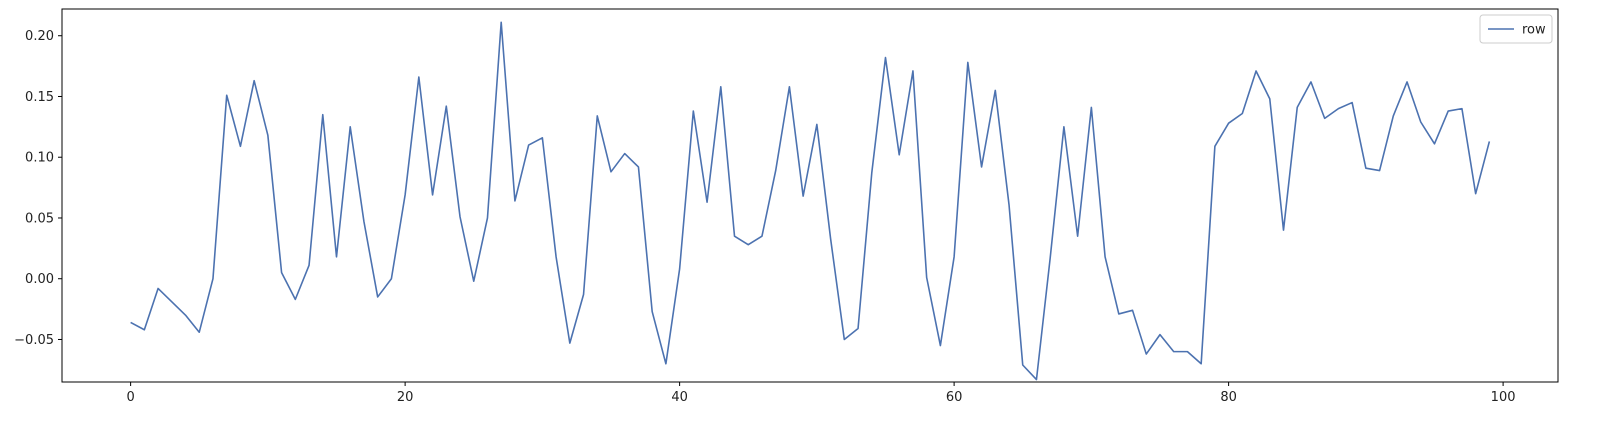  I want to click on y-tick-label: 0.05, so click(39, 218).